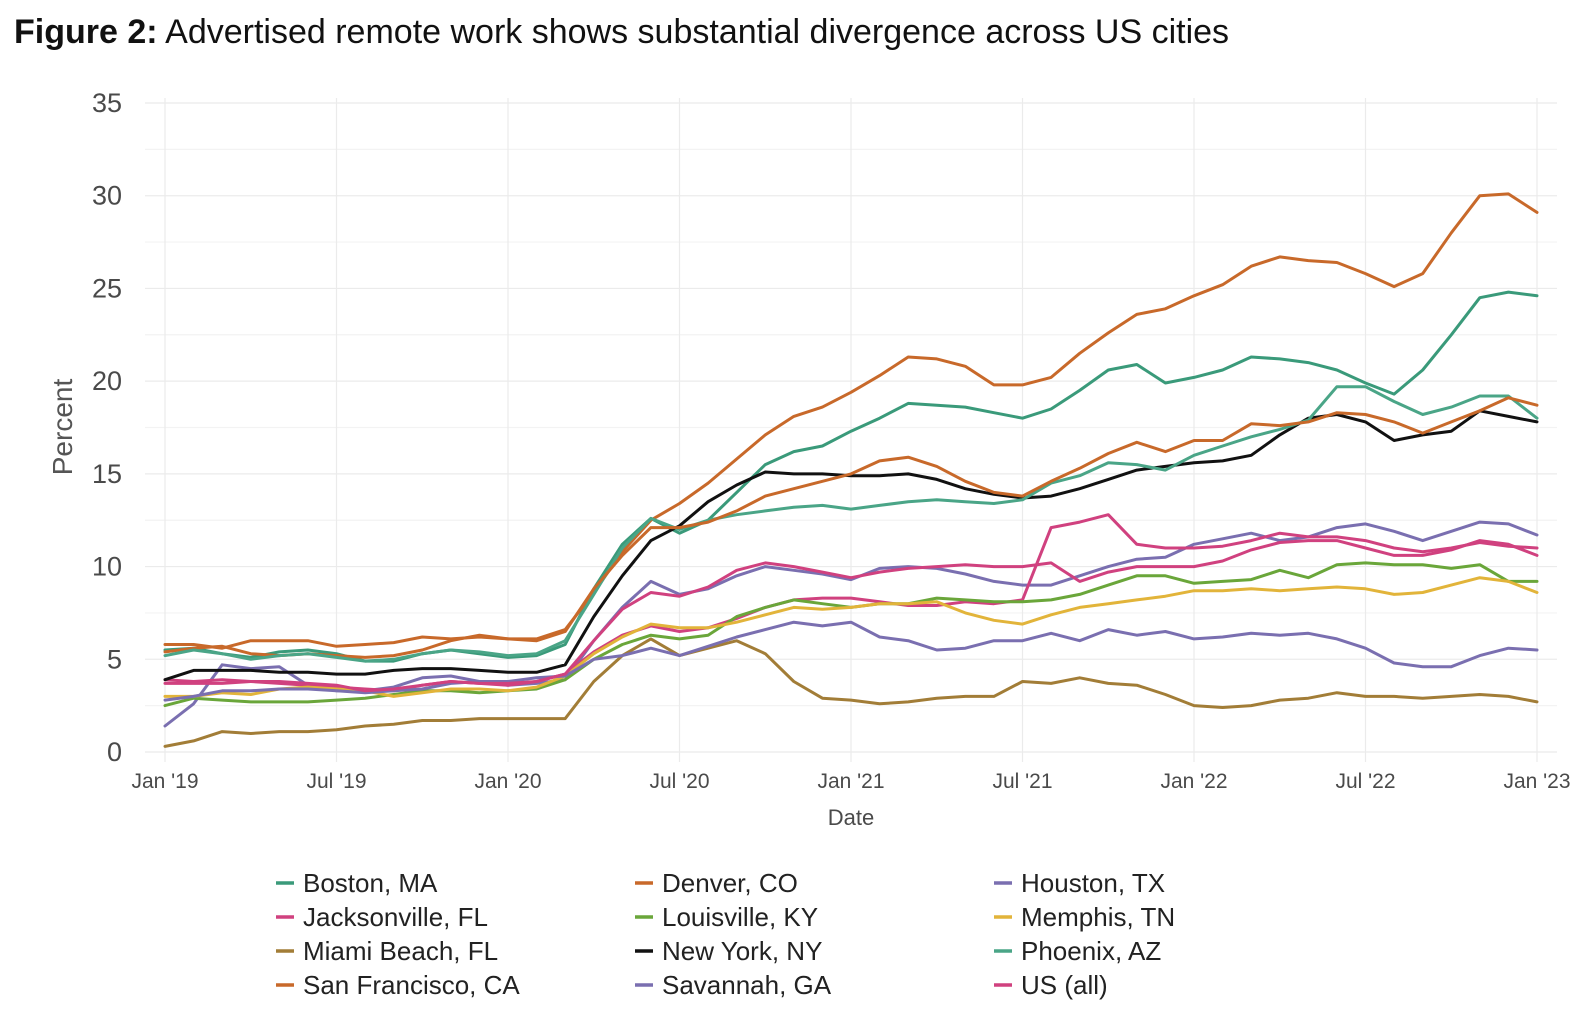 The height and width of the screenshot is (1026, 1572). I want to click on legend-label: New York, NY, so click(742, 951).